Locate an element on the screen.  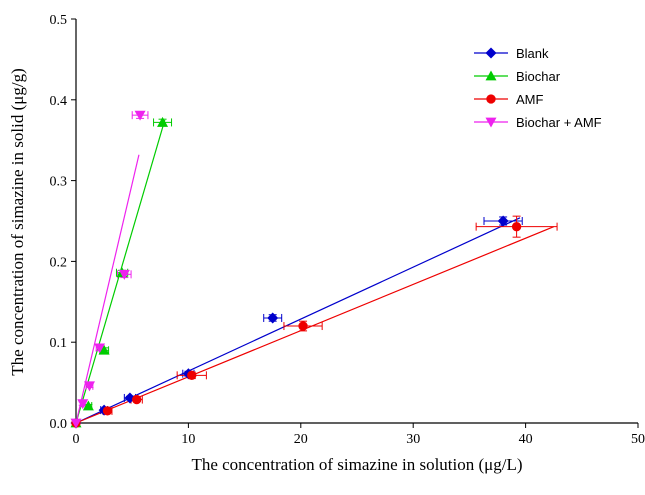
legend-label-biochar: Biochar is located at coordinates (538, 76).